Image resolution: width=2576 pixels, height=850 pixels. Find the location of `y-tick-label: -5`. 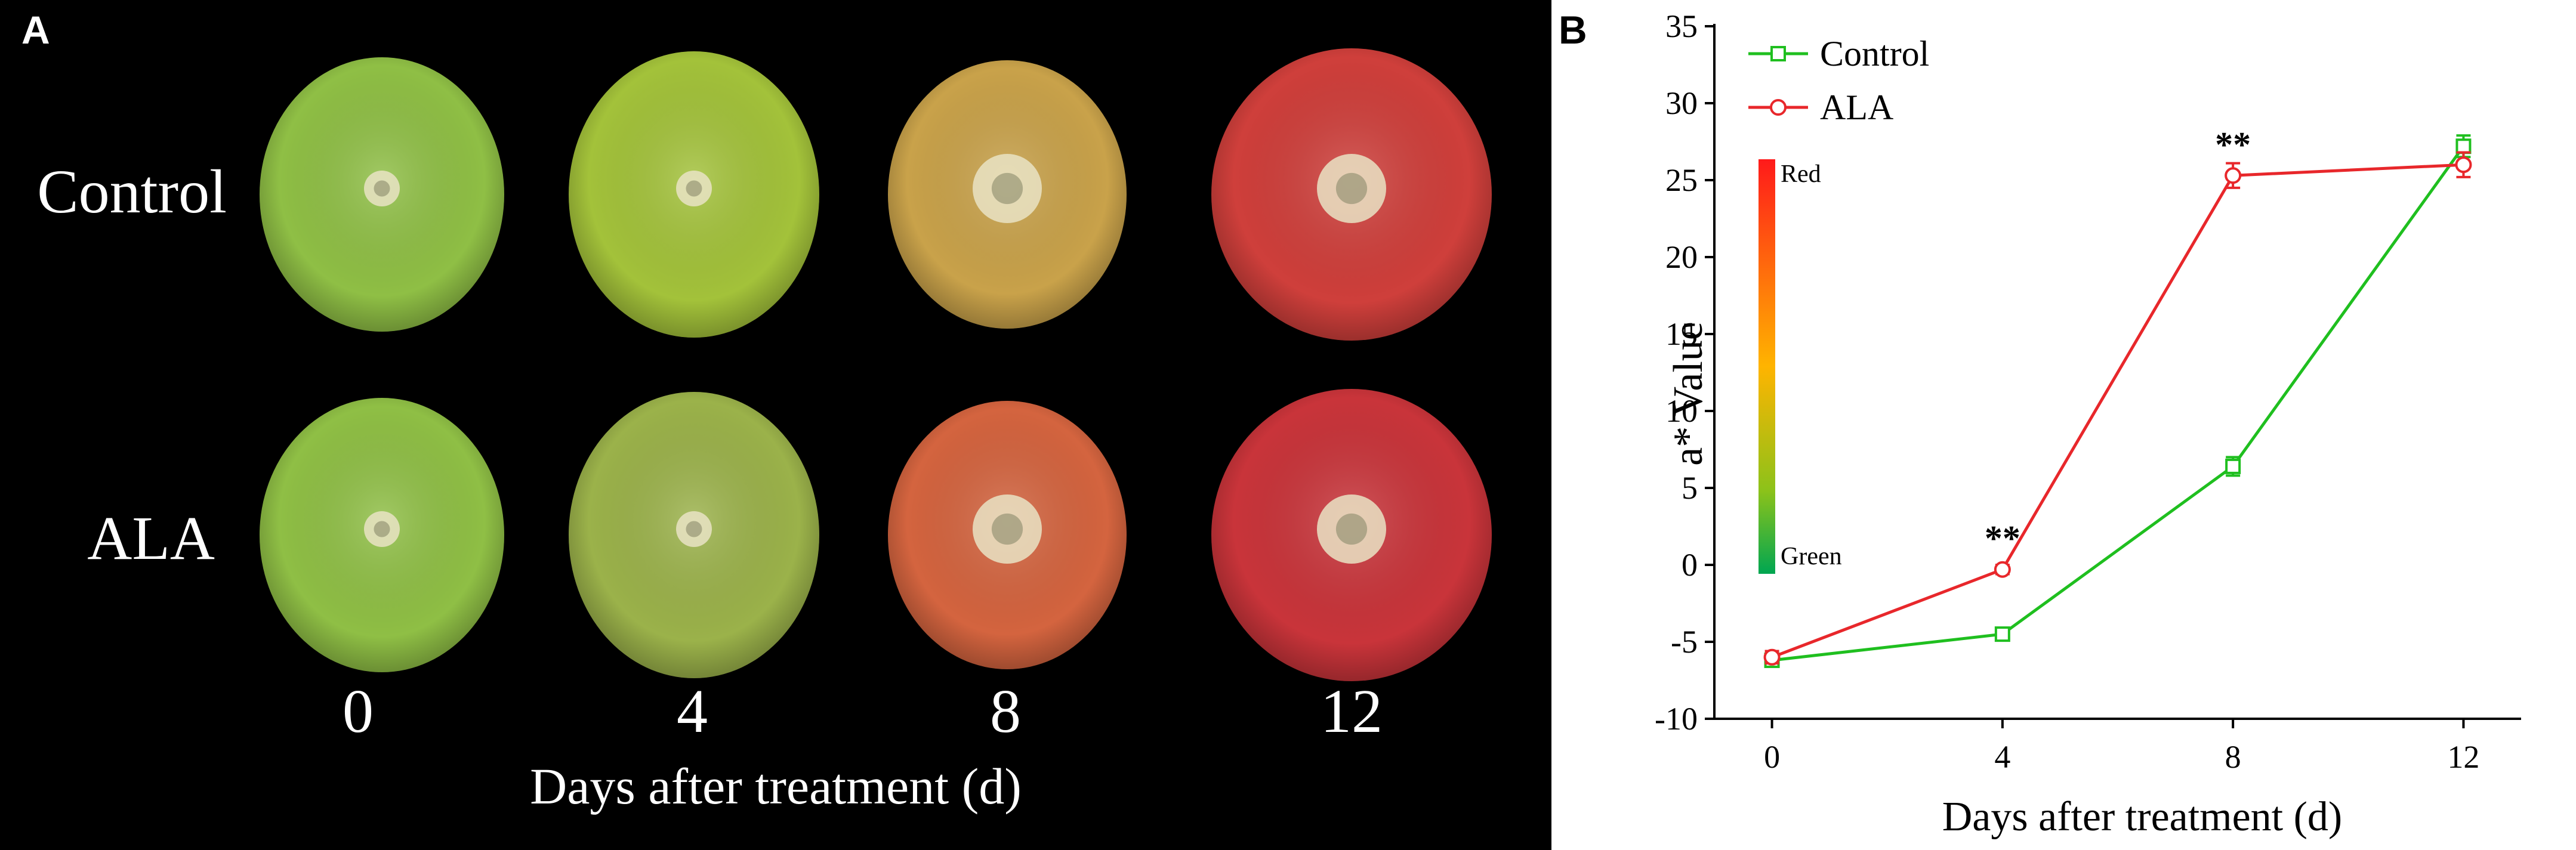

y-tick-label: -5 is located at coordinates (1685, 642).